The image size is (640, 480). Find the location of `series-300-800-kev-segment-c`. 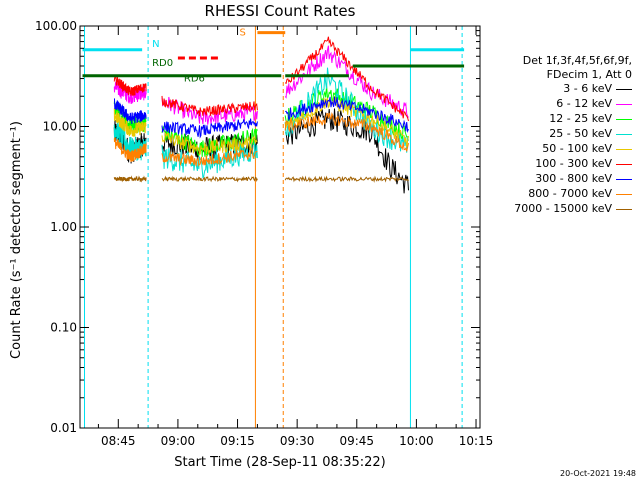

series-300-800-kev-segment-c is located at coordinates (347, 114).